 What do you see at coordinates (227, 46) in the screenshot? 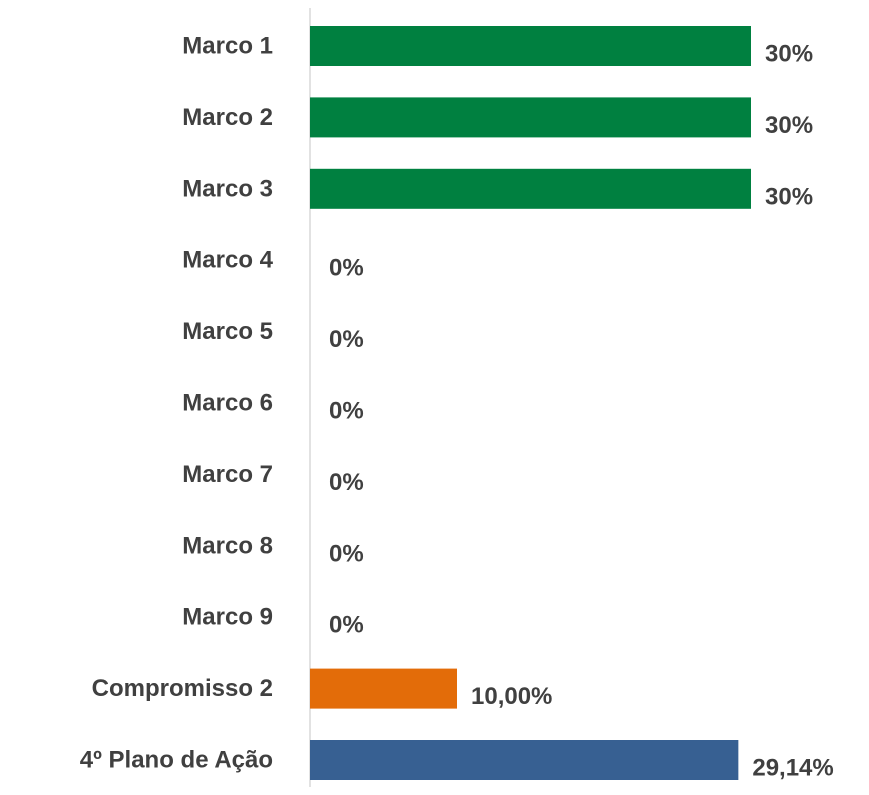
I see `category-label: Marco 1` at bounding box center [227, 46].